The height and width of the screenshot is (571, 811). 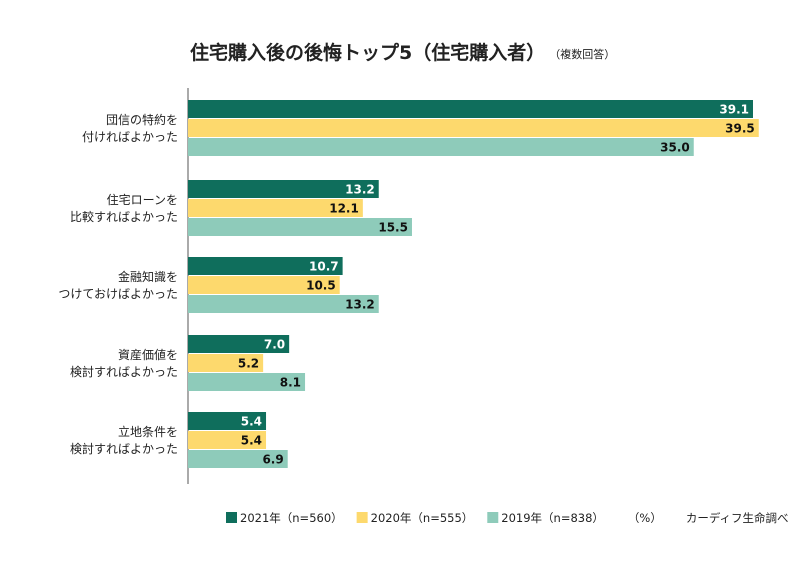 What do you see at coordinates (148, 431) in the screenshot?
I see `category-label: 立地条件を` at bounding box center [148, 431].